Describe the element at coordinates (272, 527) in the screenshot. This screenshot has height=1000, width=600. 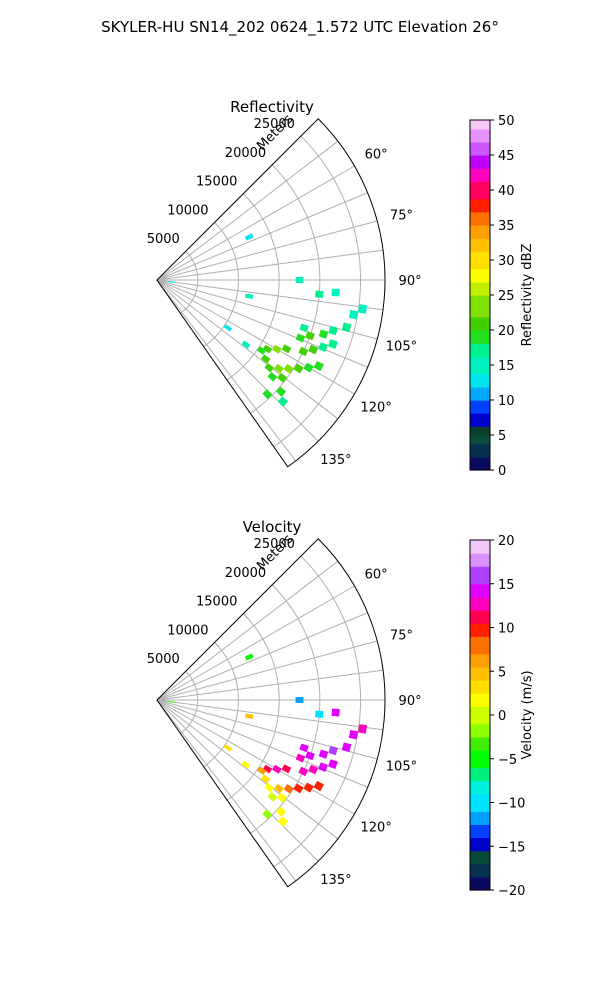
I see `velocity-title: Velocity` at that location.